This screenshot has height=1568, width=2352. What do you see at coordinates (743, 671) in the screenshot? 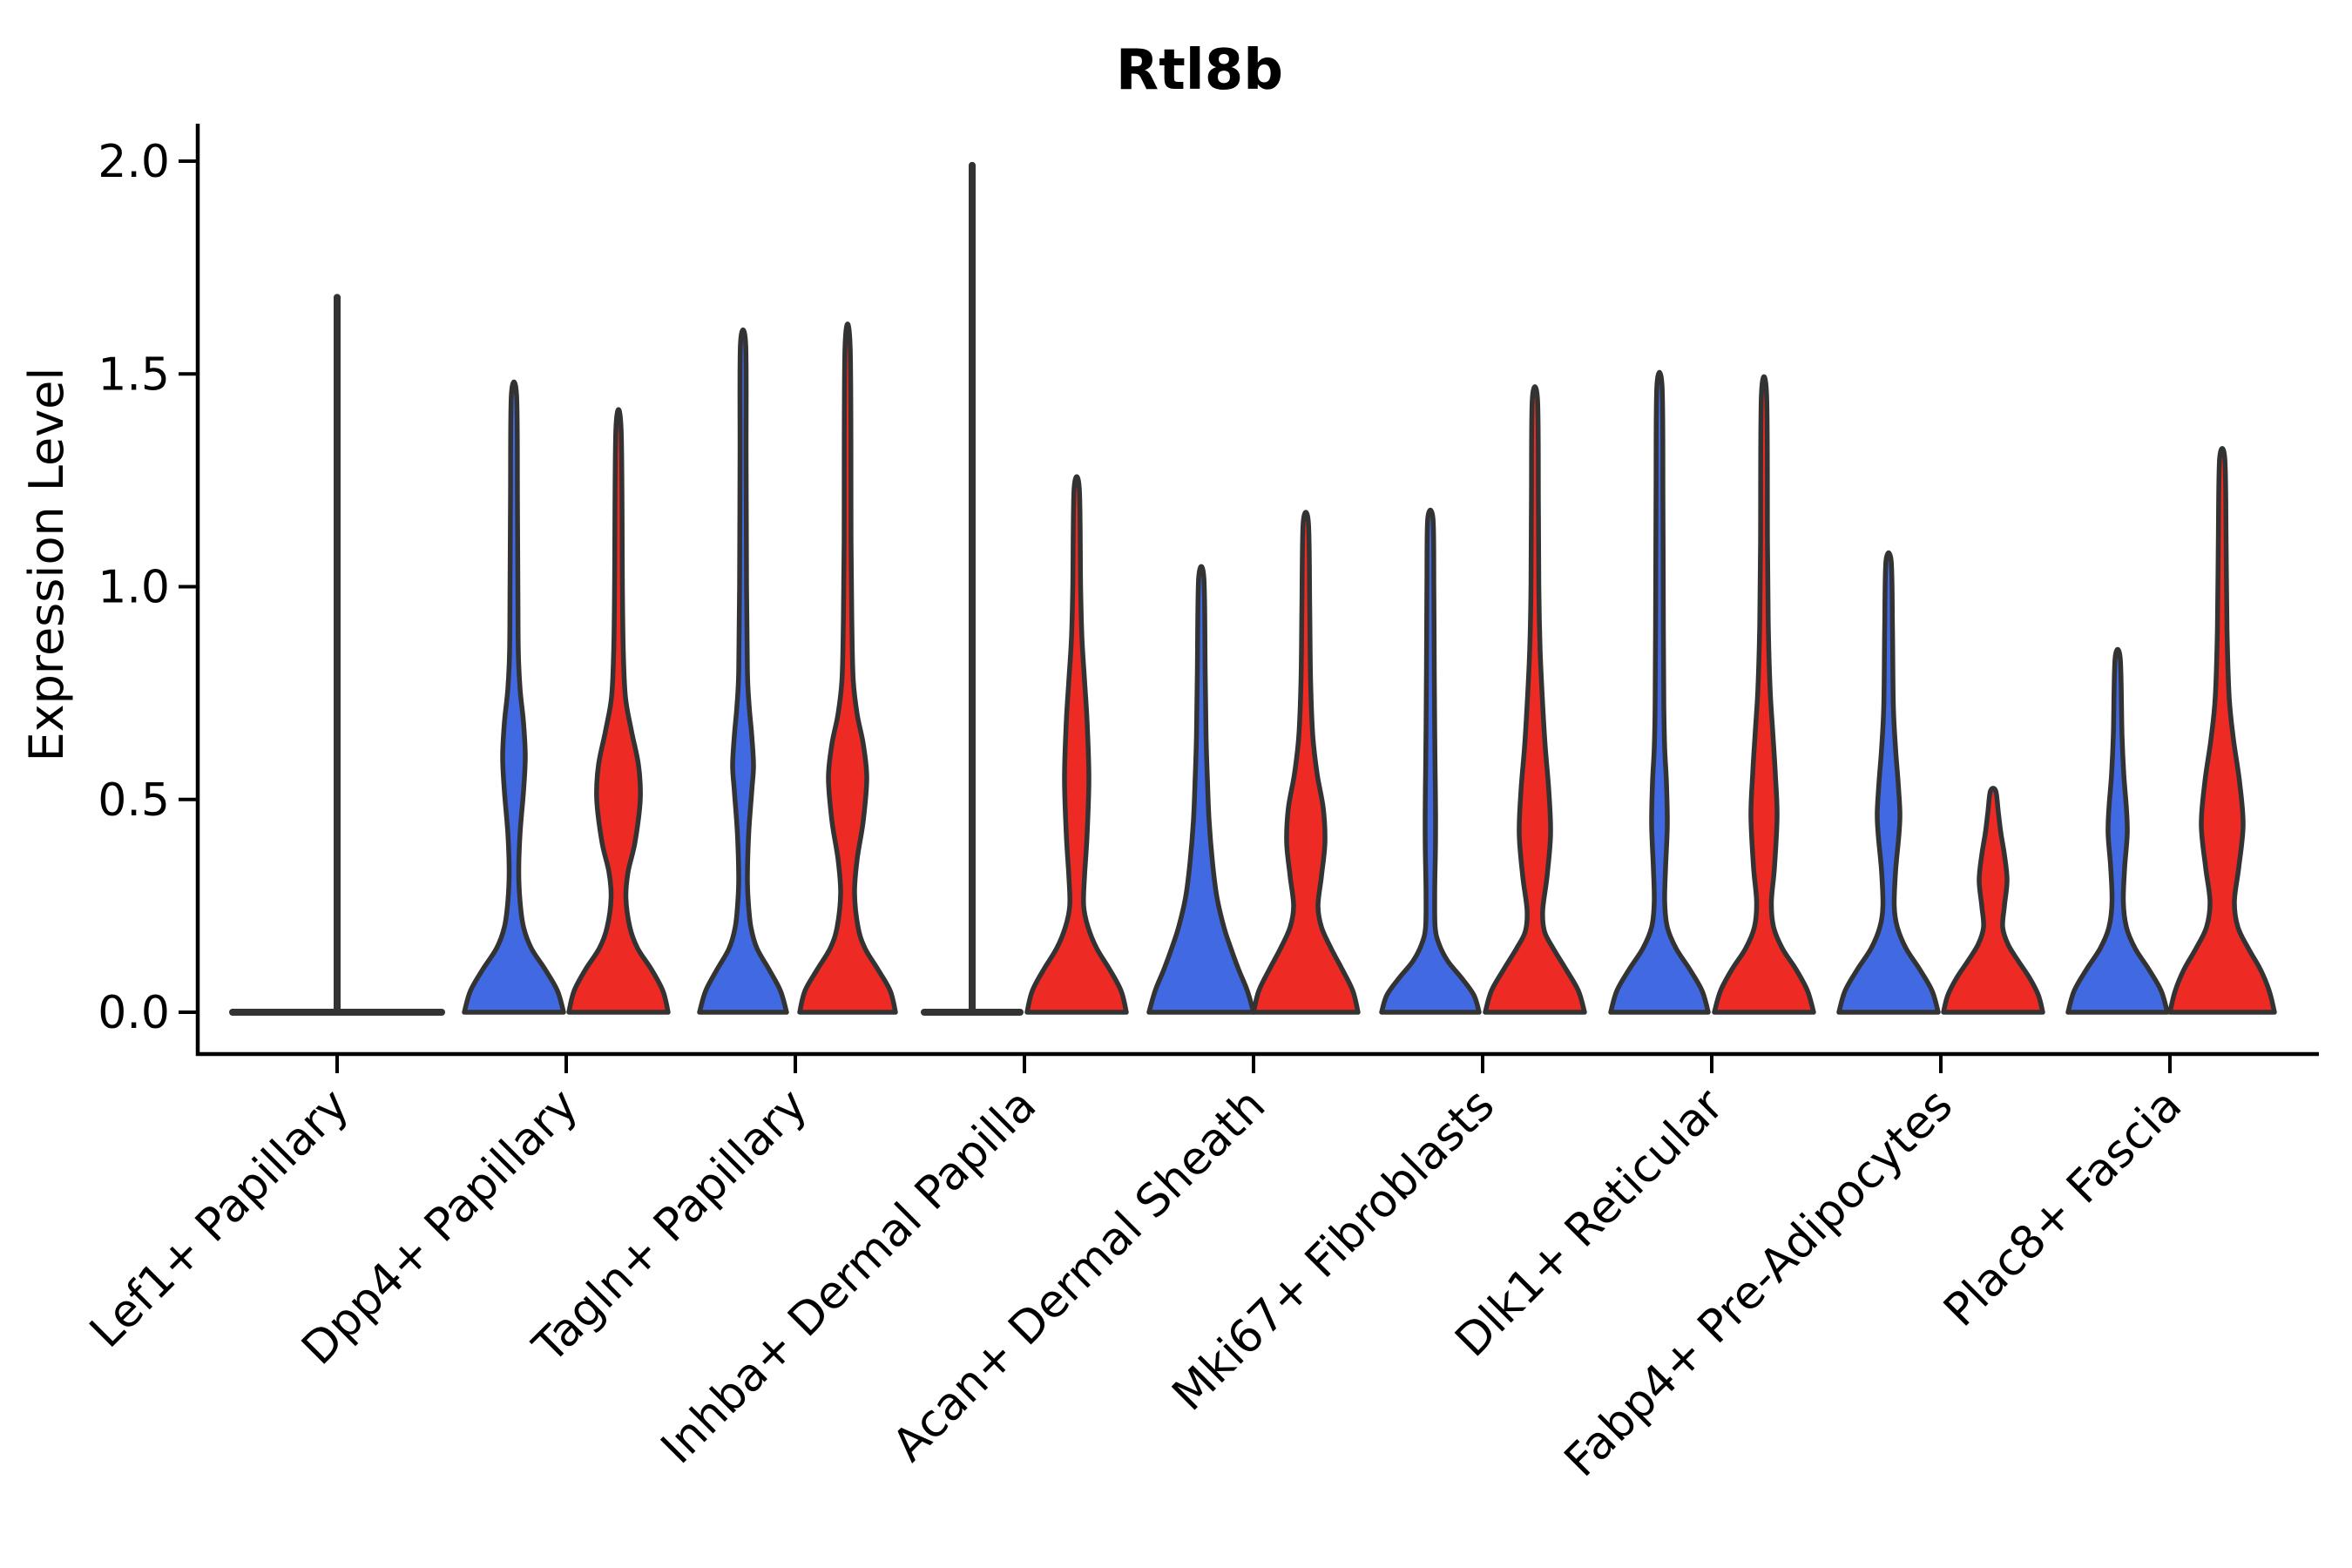
I see `violin-2-blue` at bounding box center [743, 671].